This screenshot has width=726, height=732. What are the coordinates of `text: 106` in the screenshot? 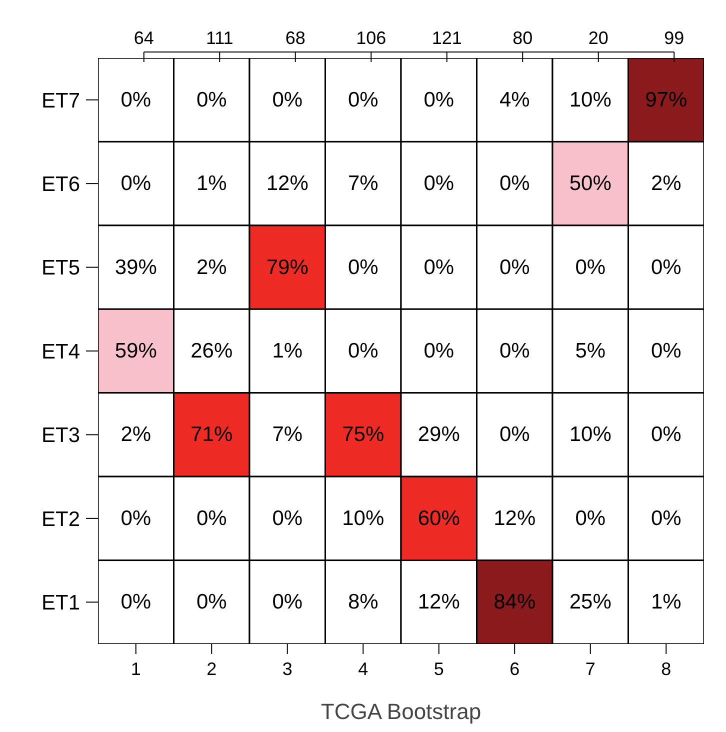 It's located at (371, 38).